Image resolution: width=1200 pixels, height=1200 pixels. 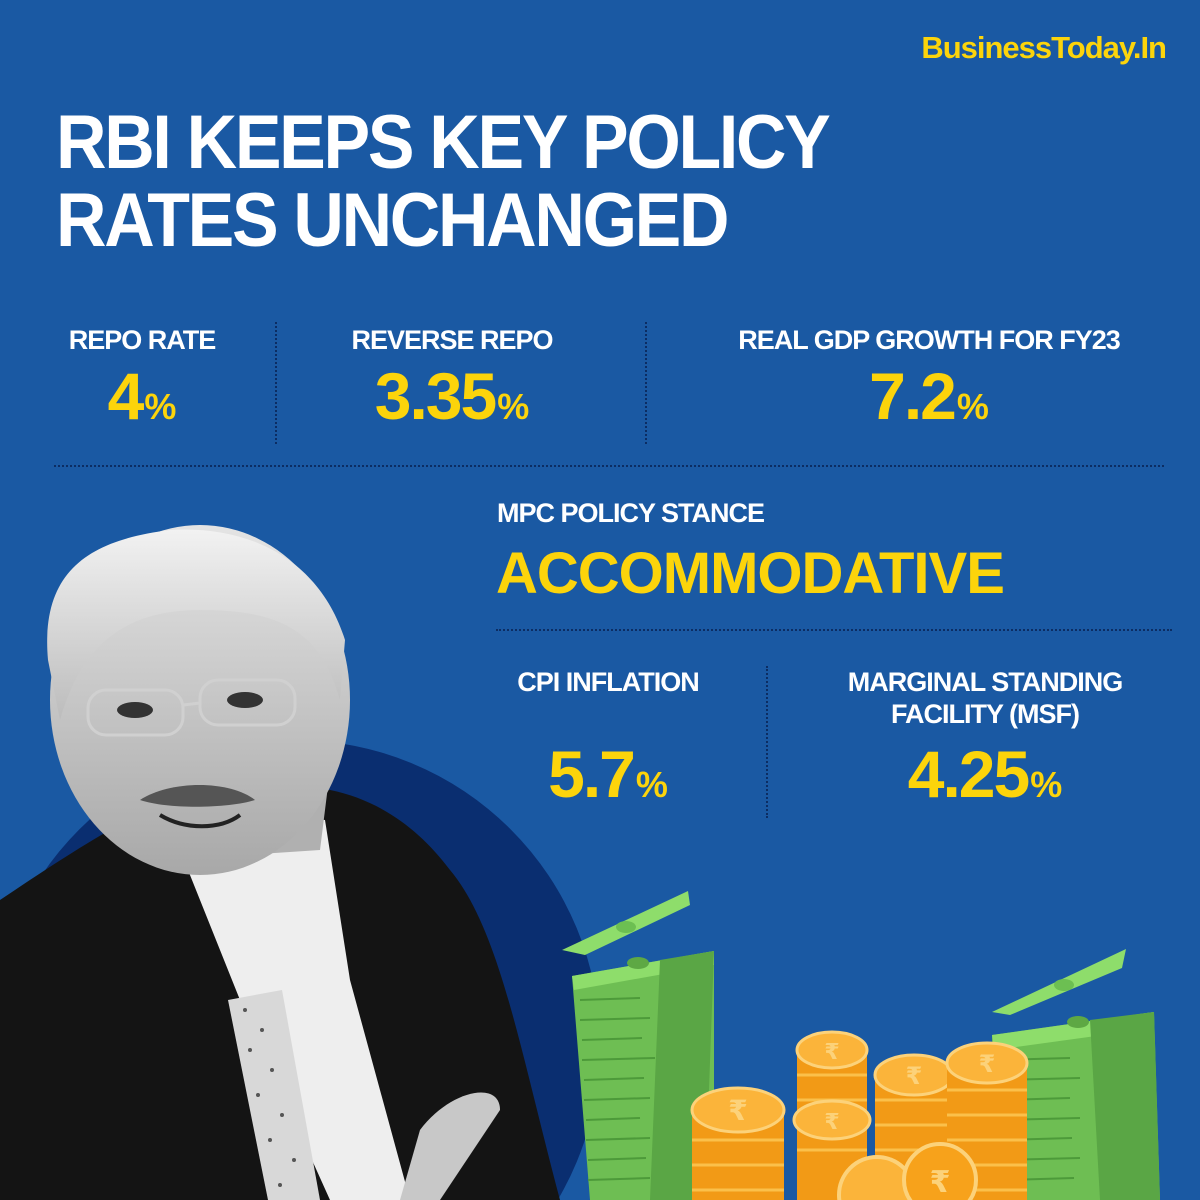 I want to click on brand-logo: BusinessToday.In, so click(x=1044, y=47).